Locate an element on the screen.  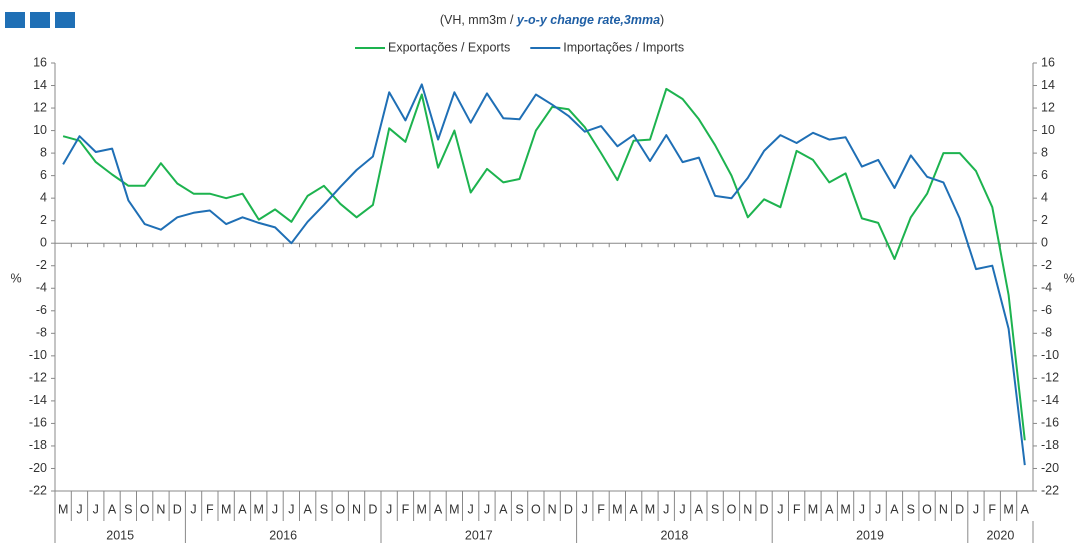
y2-tick-label: -20 is located at coordinates (1050, 468).